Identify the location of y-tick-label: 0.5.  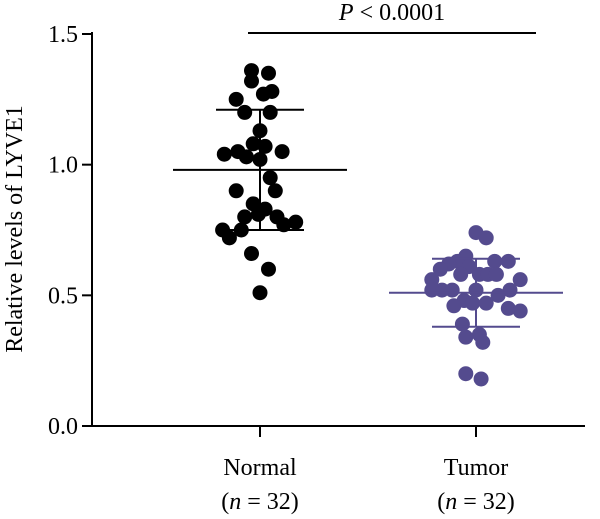
(63, 296).